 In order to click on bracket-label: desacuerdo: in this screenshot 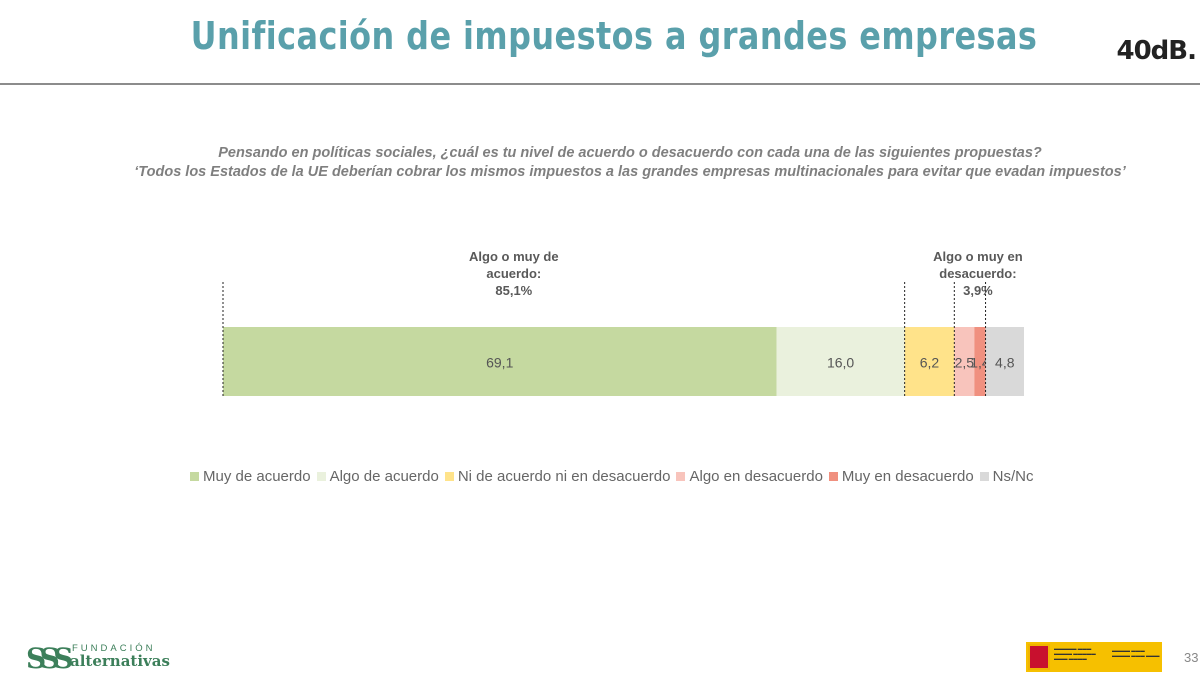, I will do `click(977, 273)`.